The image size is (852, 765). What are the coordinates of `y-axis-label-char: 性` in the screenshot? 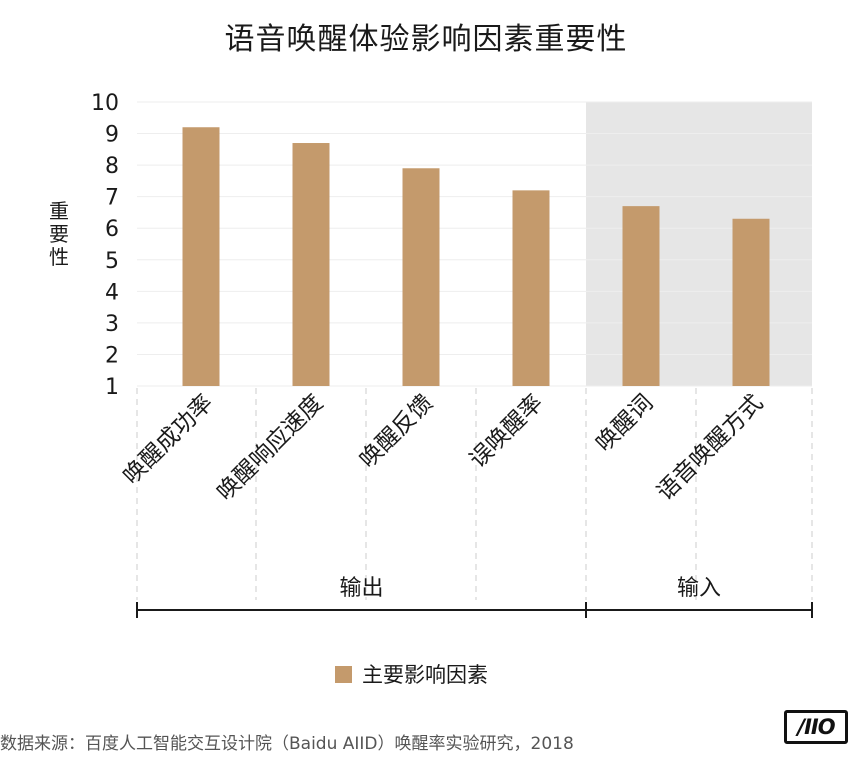 It's located at (59, 257).